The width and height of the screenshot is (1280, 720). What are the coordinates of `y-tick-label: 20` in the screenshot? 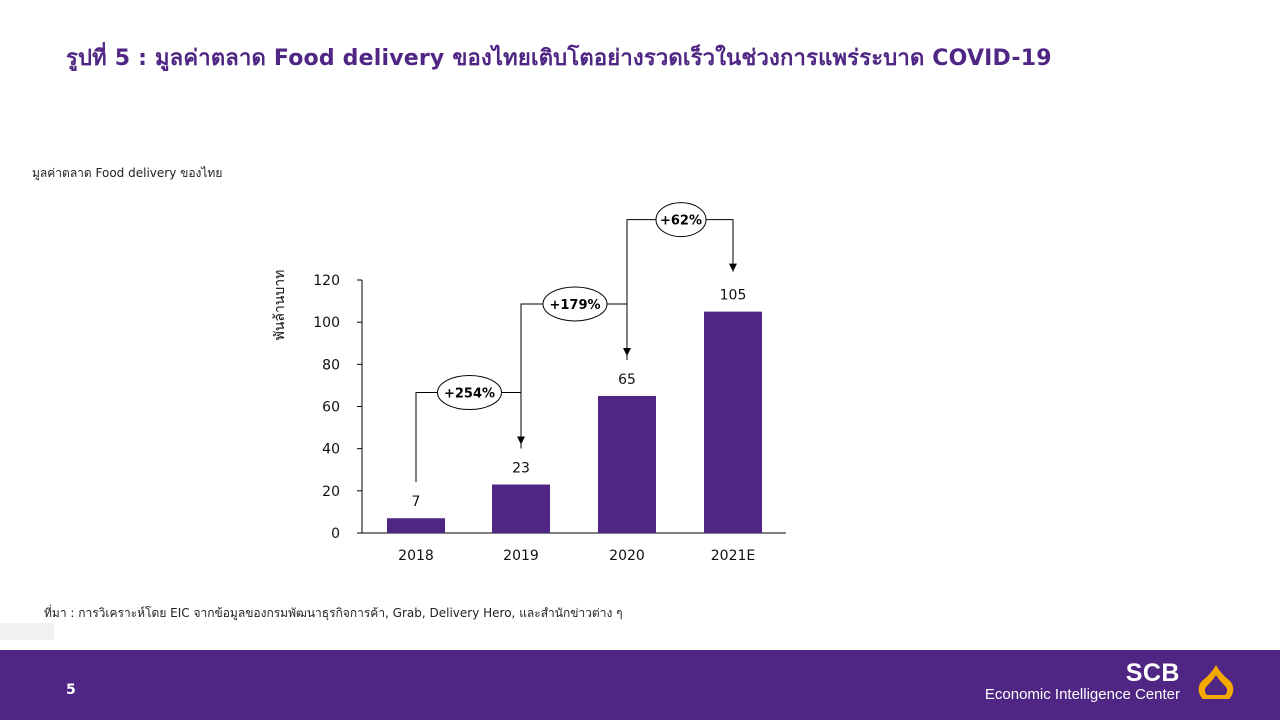 It's located at (331, 492).